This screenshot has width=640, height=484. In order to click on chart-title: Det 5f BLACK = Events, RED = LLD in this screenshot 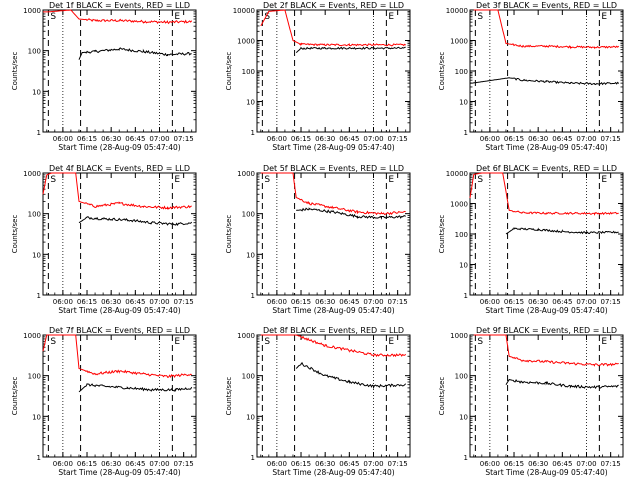, I will do `click(333, 168)`.